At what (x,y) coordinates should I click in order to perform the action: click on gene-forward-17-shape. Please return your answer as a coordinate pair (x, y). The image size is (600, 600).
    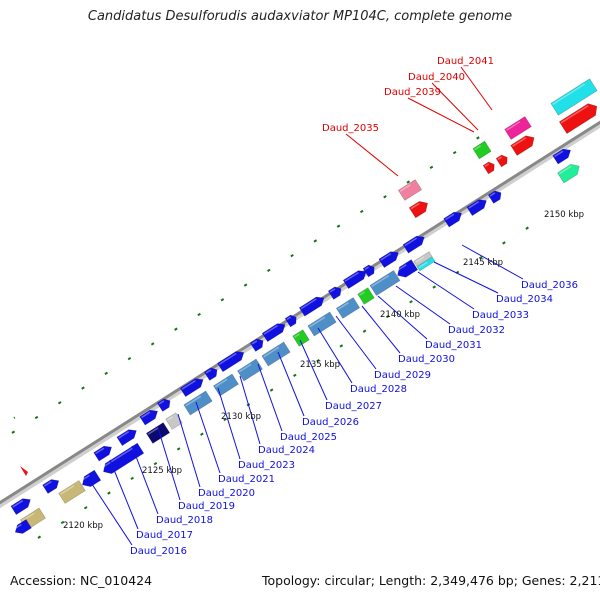
    Looking at the image, I should click on (413, 244).